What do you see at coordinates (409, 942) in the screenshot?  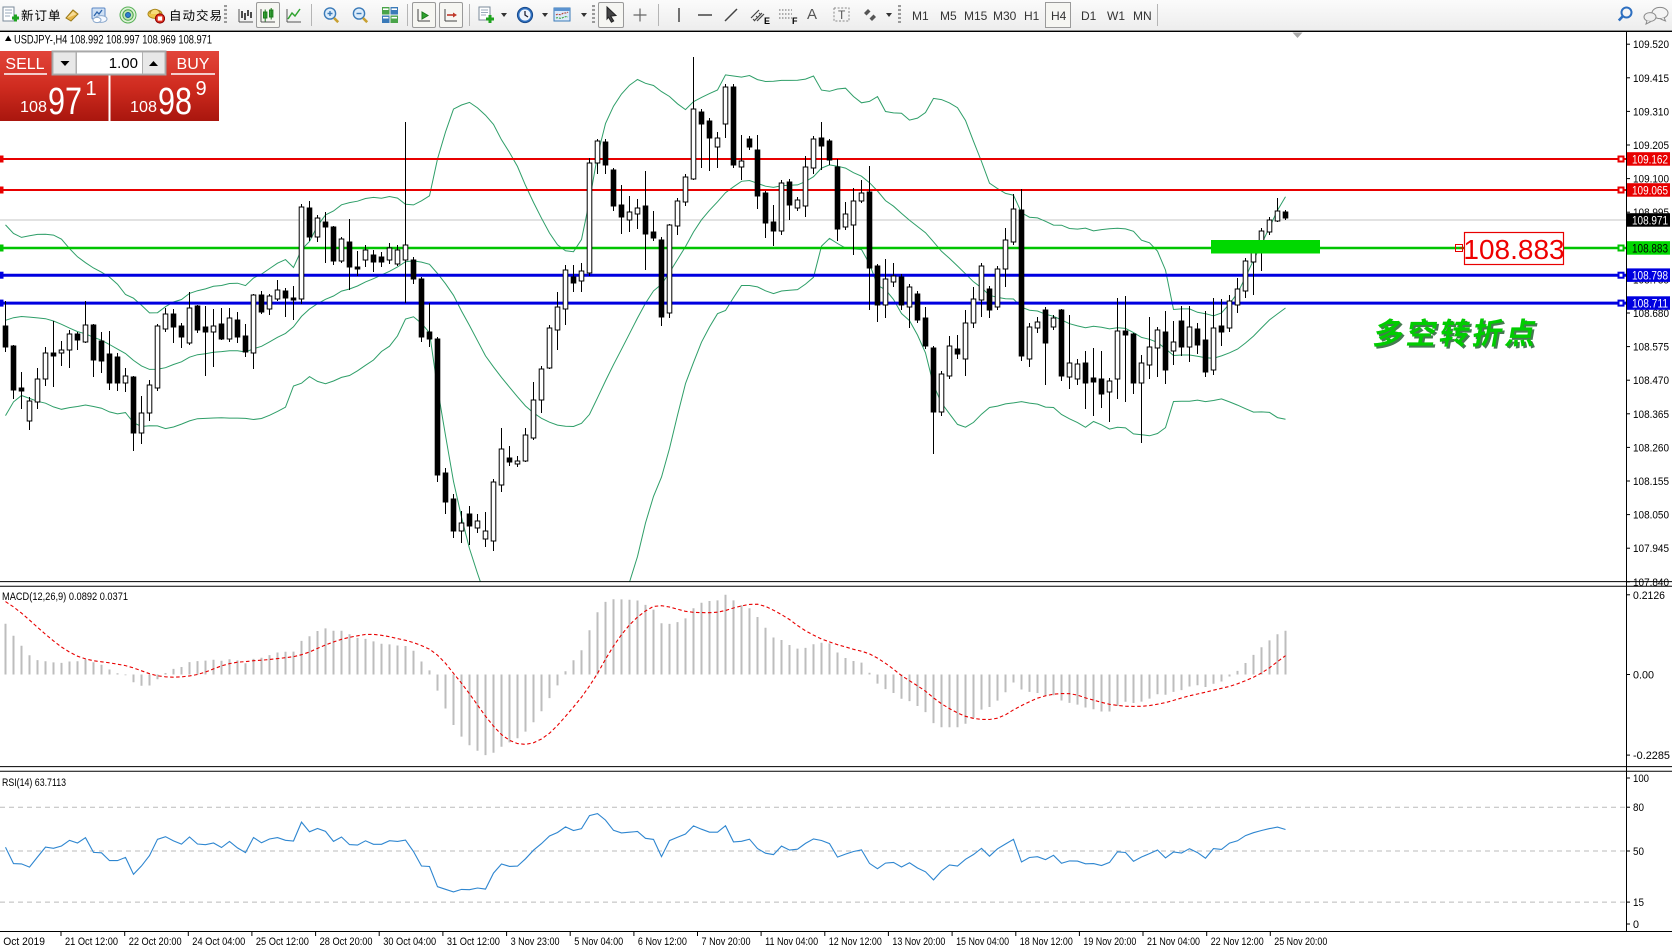 I see `svg-text: 30 Oct 04:00` at bounding box center [409, 942].